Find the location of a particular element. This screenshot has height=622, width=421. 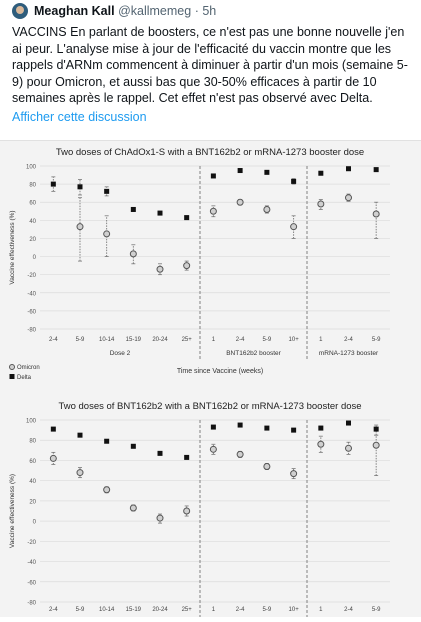

x-tick-label: 10+ is located at coordinates (294, 340).